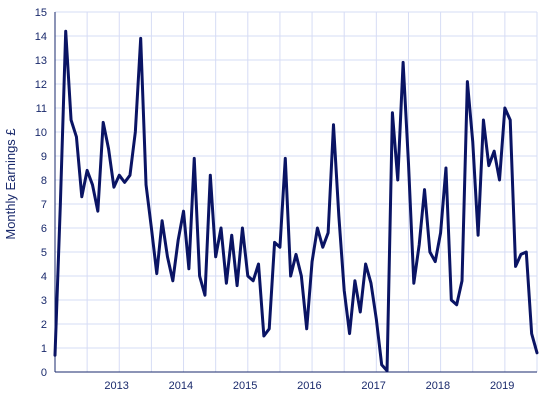 This screenshot has height=405, width=540. What do you see at coordinates (502, 386) in the screenshot?
I see `x-tick-label: 2019` at bounding box center [502, 386].